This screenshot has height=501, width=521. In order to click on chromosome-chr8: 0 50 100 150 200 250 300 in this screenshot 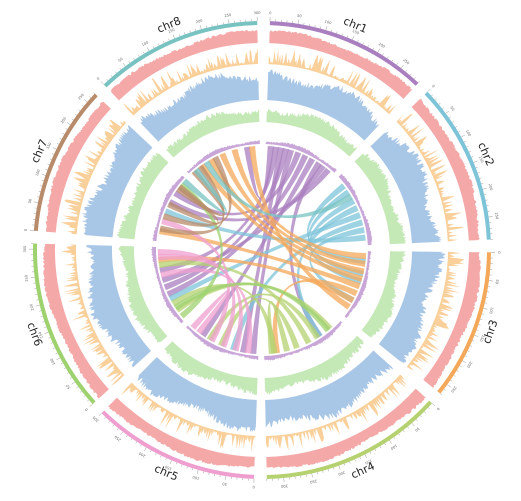, I will do `click(179, 49)`.